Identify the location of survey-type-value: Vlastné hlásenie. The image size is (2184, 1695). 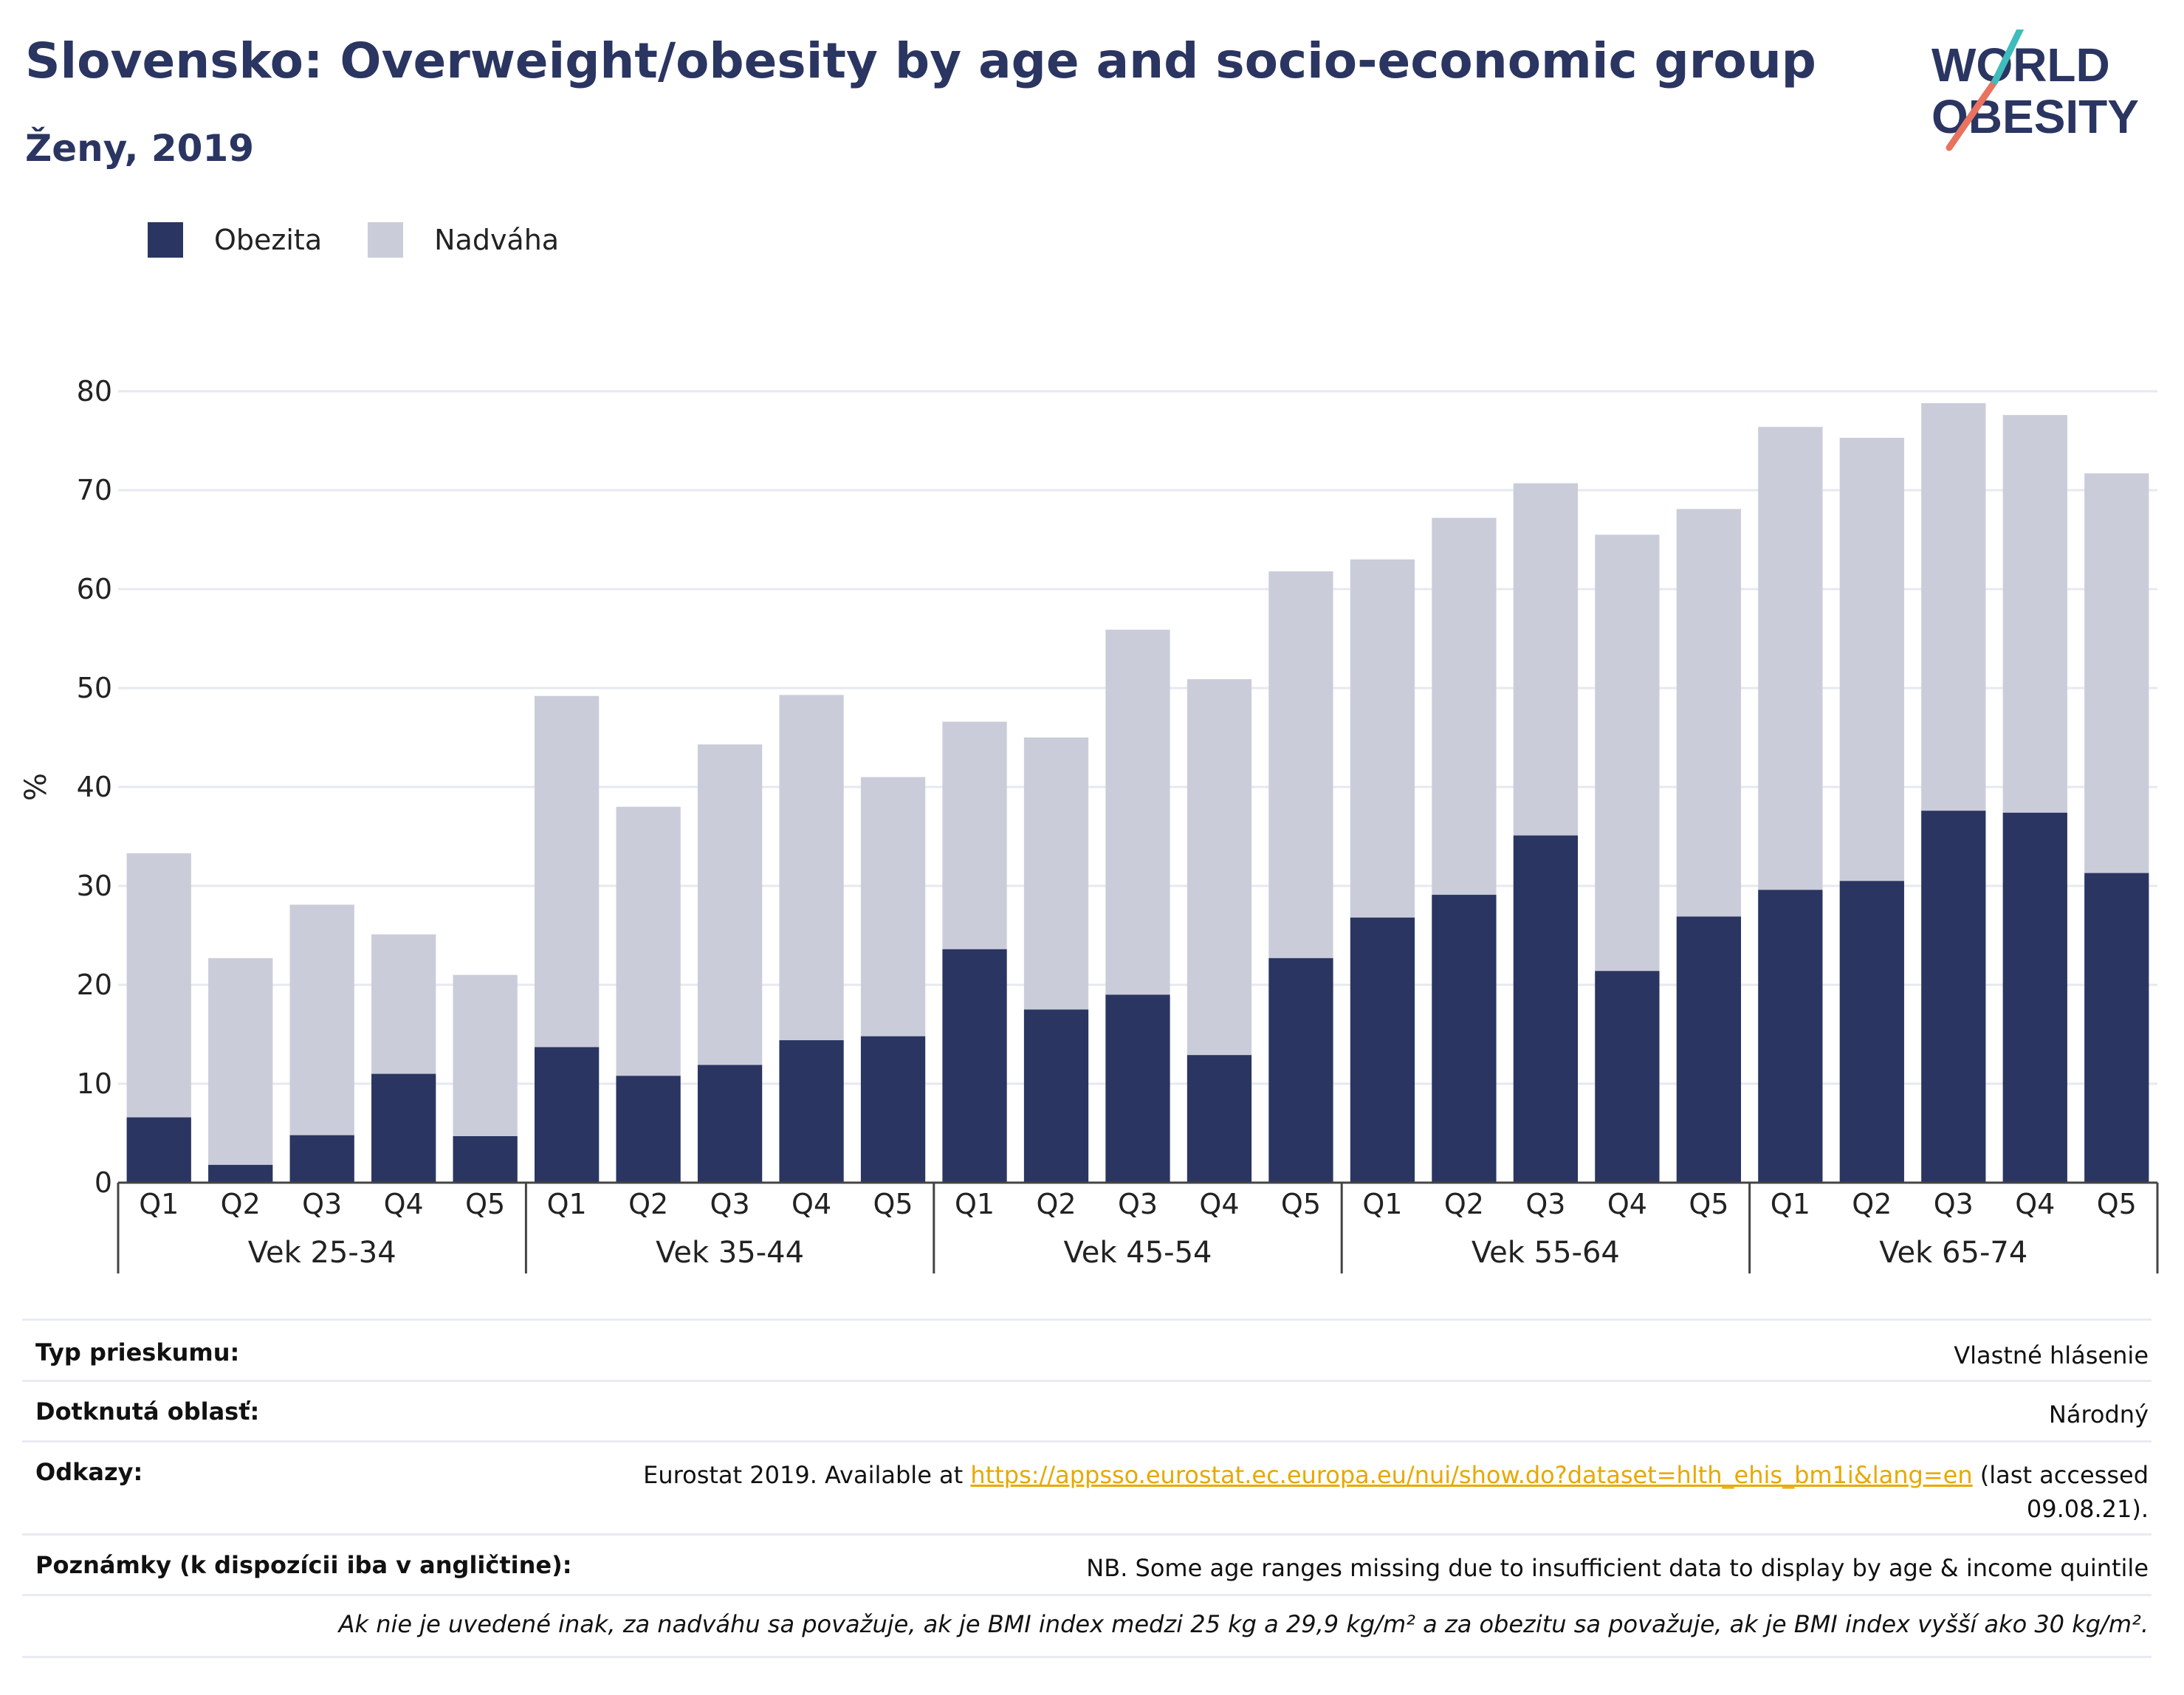
(2052, 1355).